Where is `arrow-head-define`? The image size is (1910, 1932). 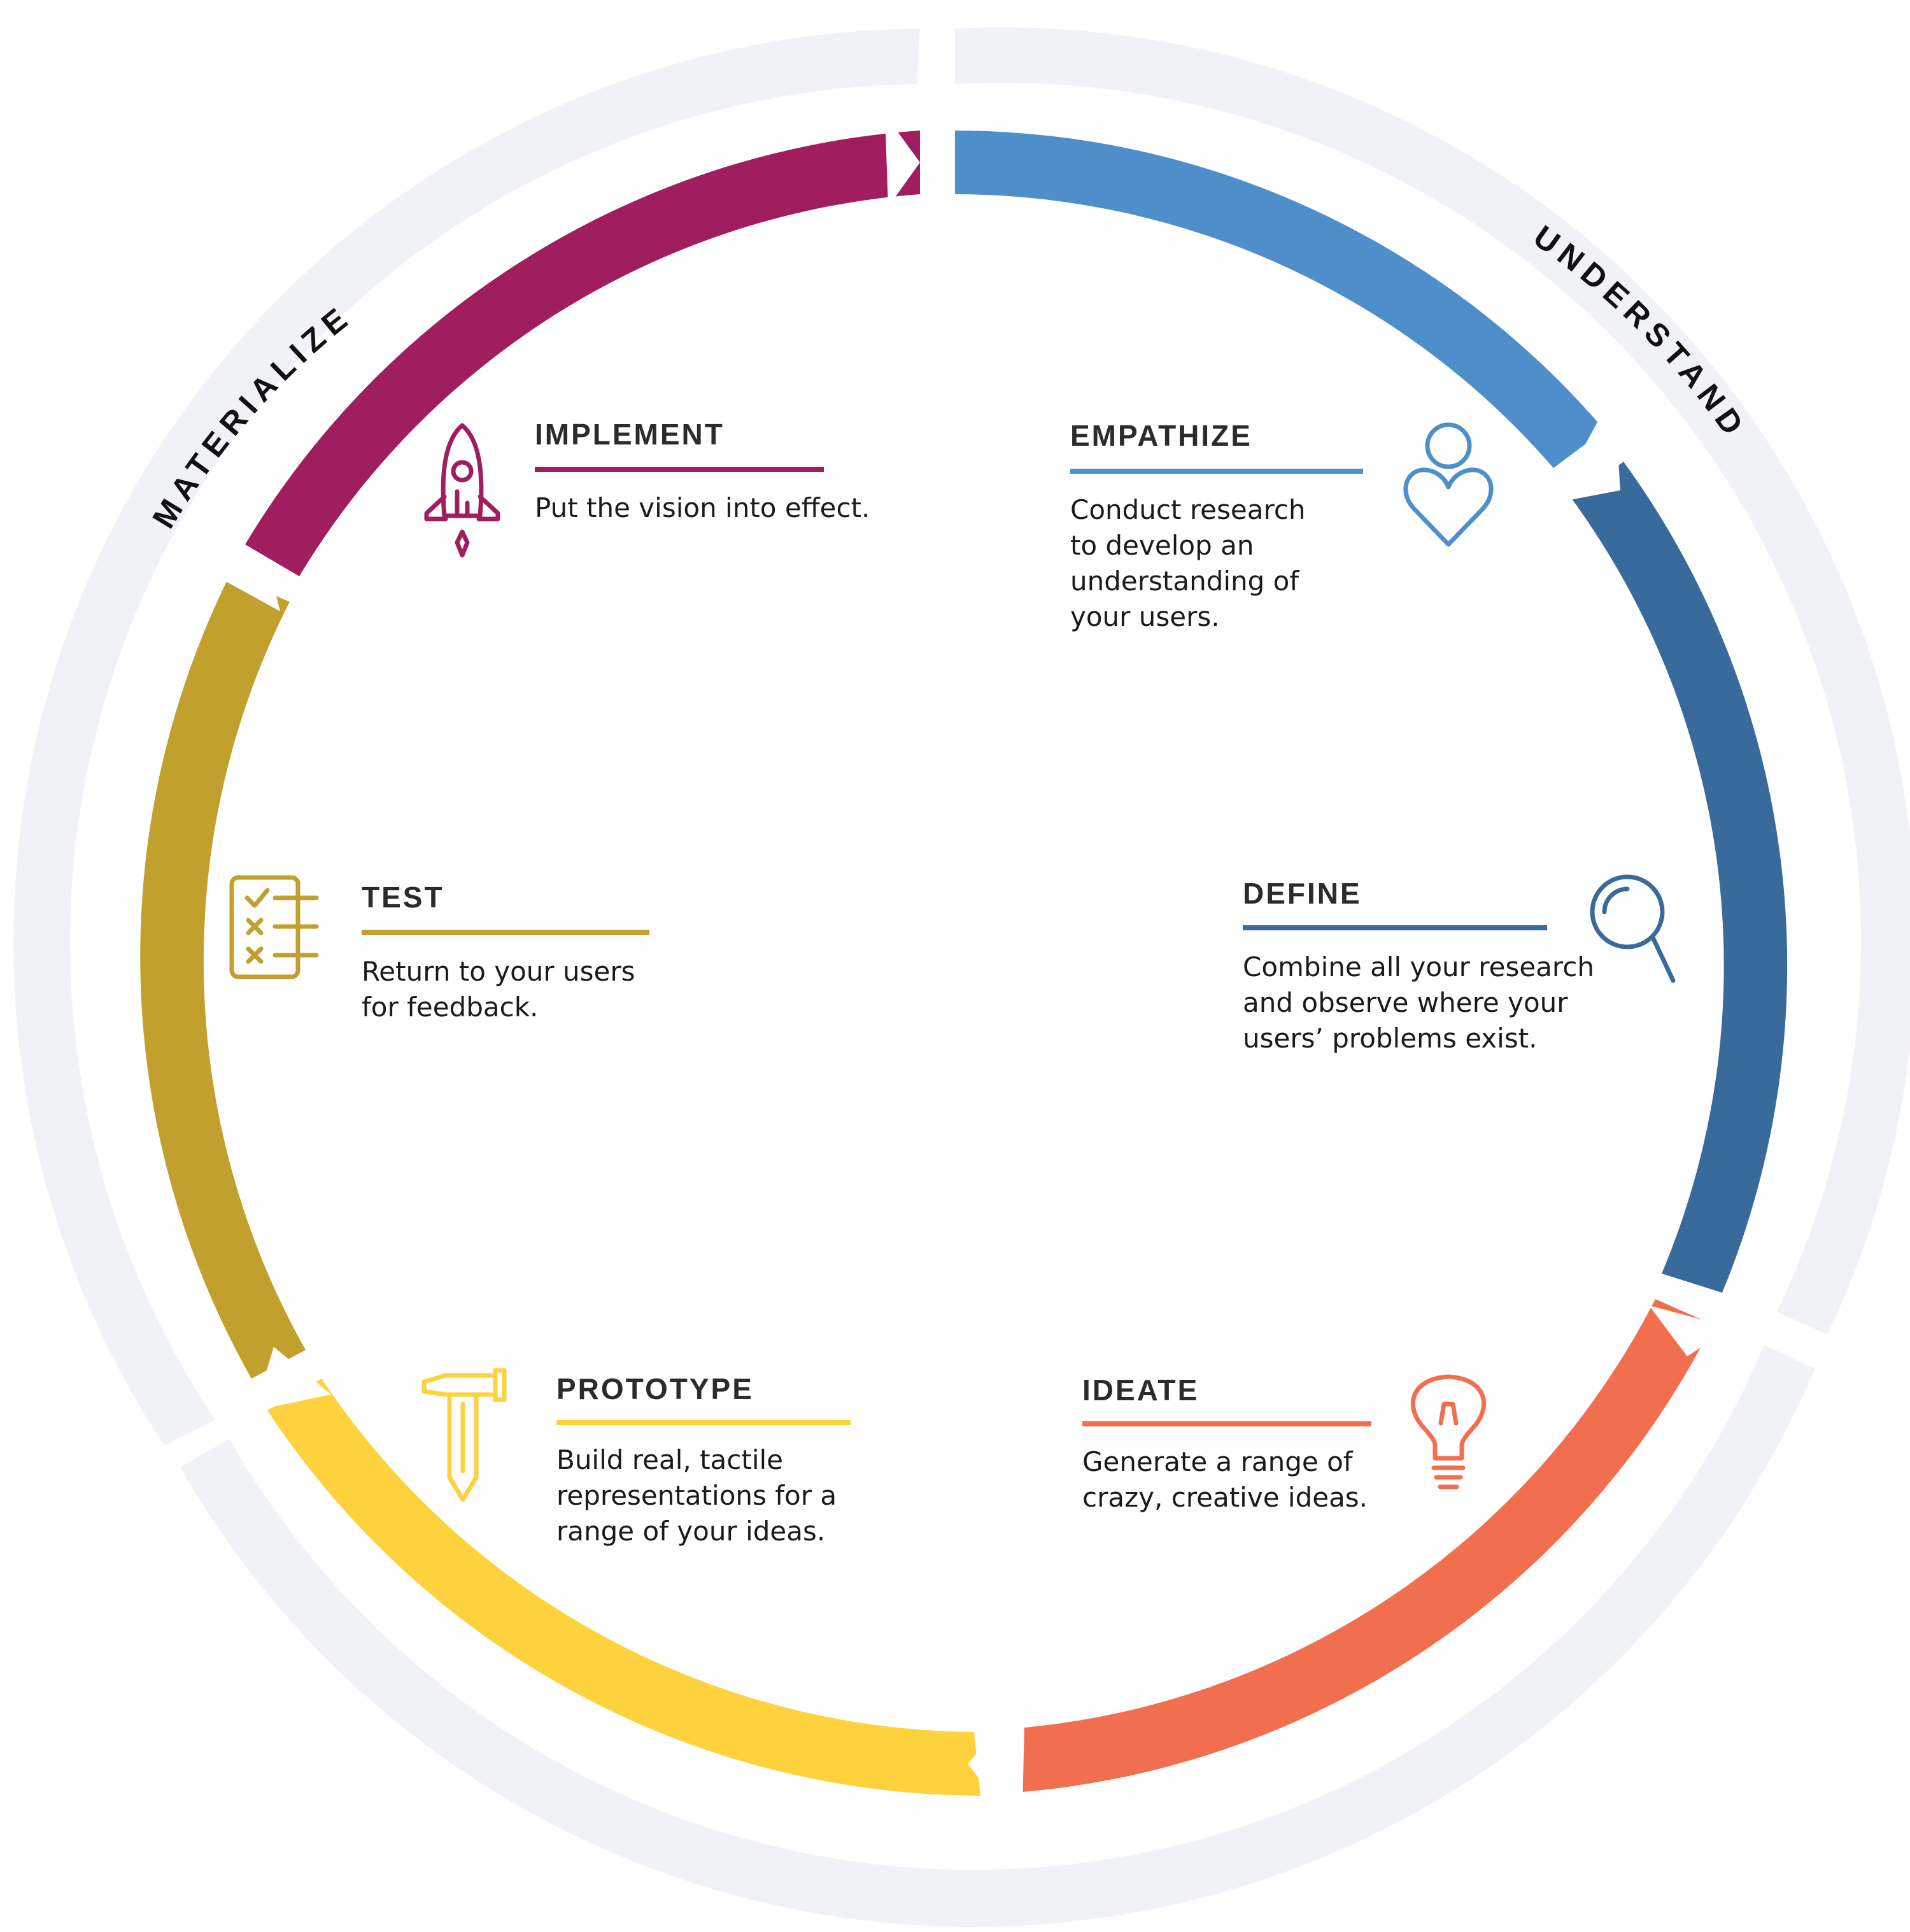 arrow-head-define is located at coordinates (1691, 1331).